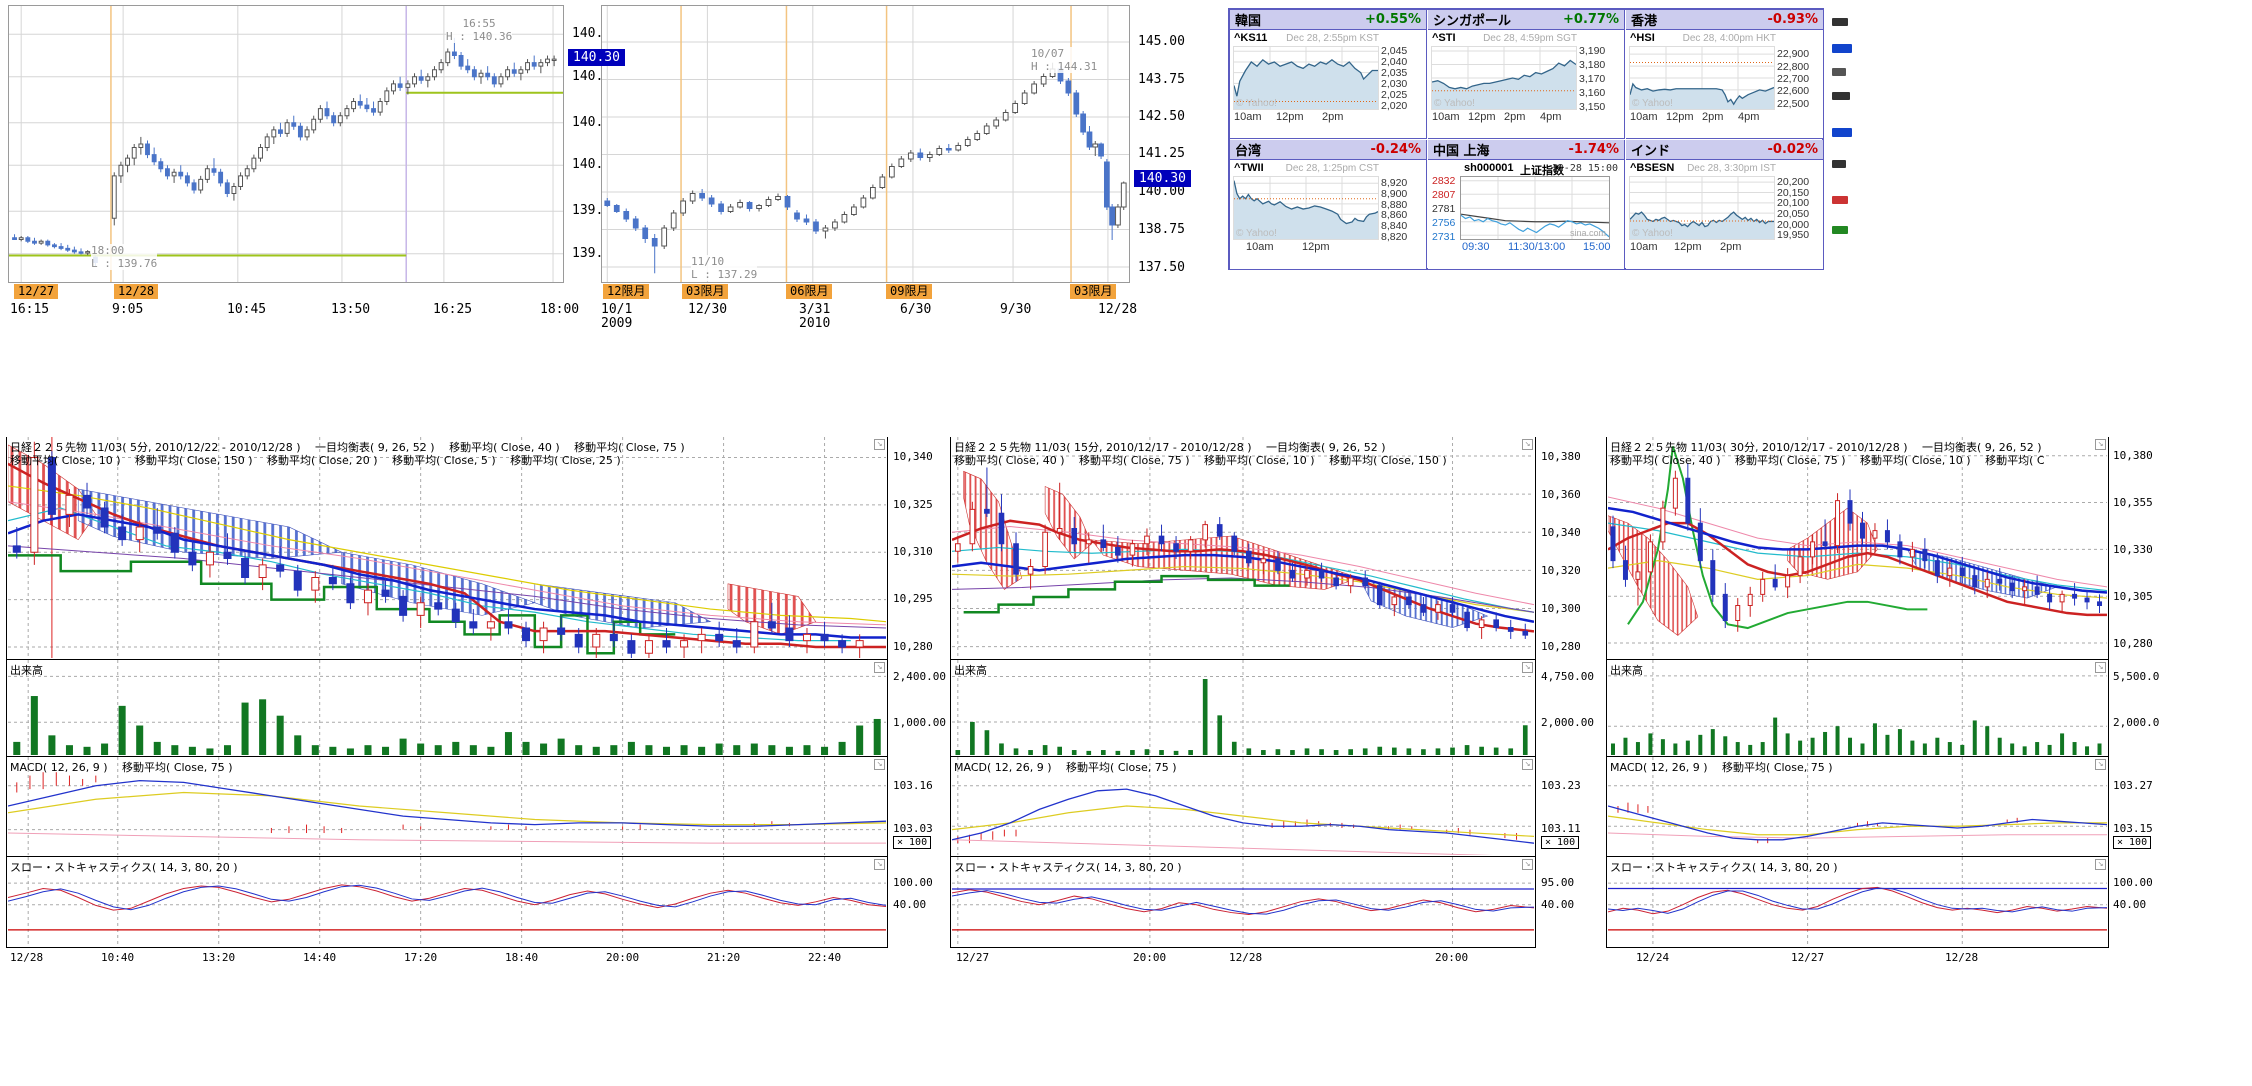 The width and height of the screenshot is (2252, 1086). Describe the element at coordinates (351, 309) in the screenshot. I see `x-tick-label: 13:50` at that location.